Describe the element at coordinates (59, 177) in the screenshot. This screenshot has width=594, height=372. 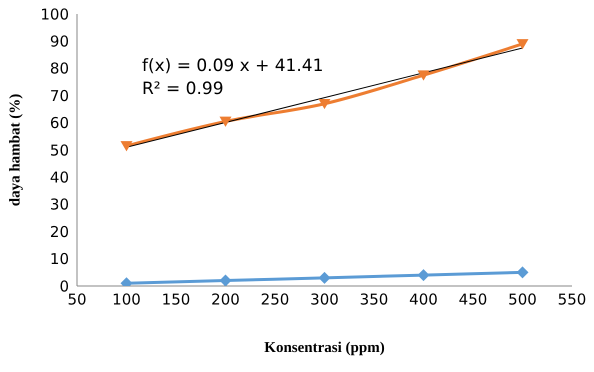
I see `y-tick-label: 40` at that location.